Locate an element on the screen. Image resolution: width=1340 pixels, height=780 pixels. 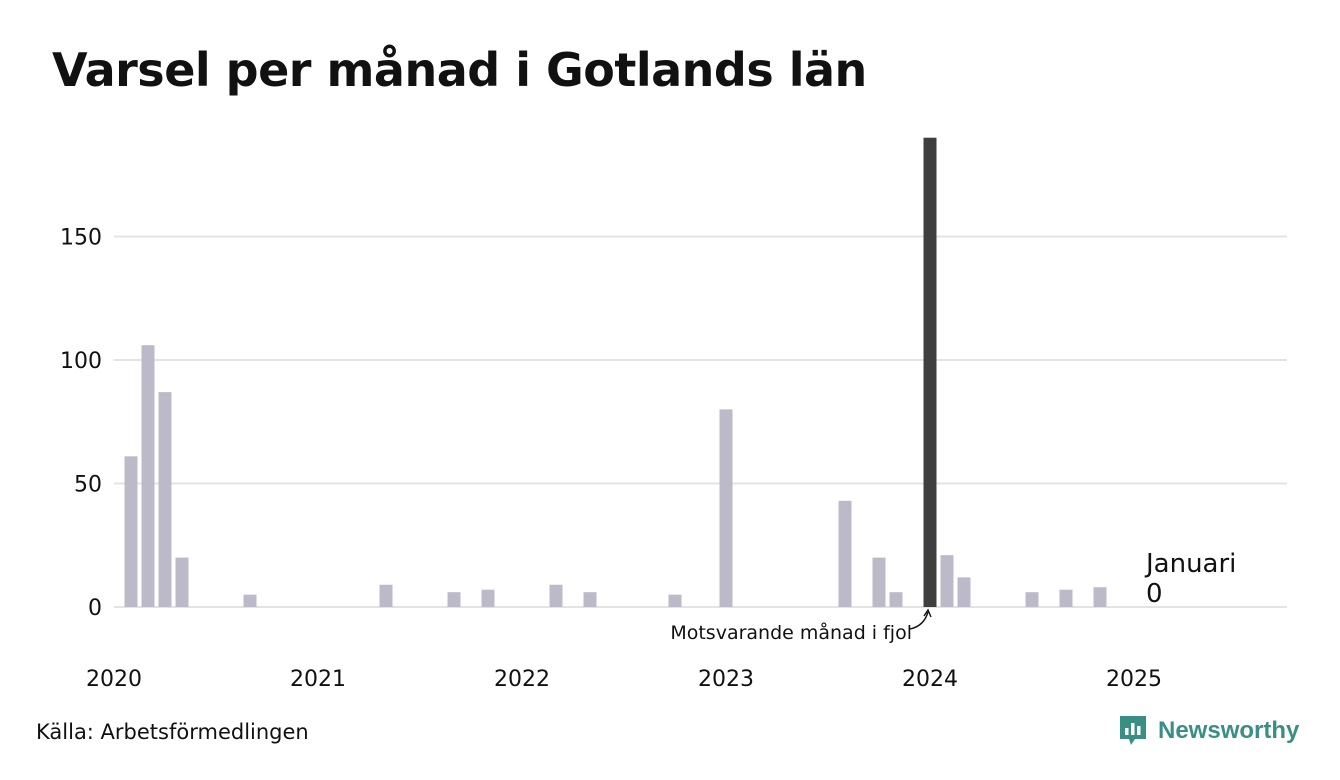
latest-month-value: 0 is located at coordinates (1154, 594).